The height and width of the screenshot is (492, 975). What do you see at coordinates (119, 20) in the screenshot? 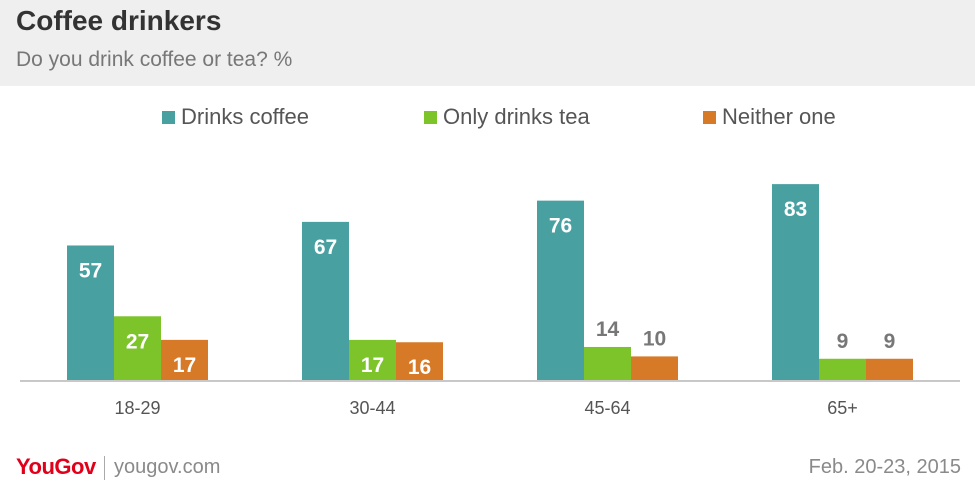
I see `chart-title: Coffee drinkers` at bounding box center [119, 20].